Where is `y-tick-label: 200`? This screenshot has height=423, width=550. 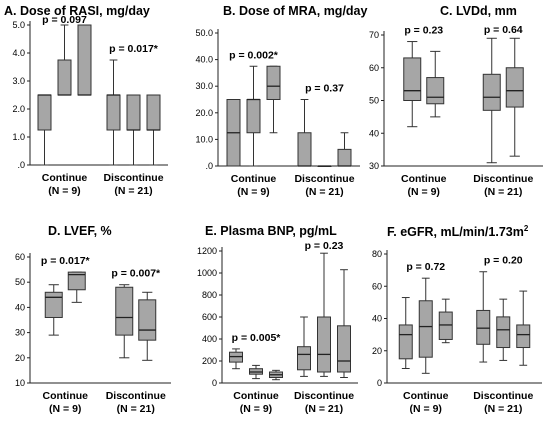 y-tick-label: 200 is located at coordinates (209, 361).